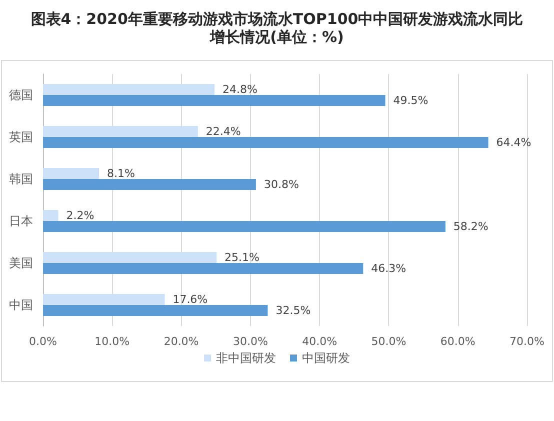  What do you see at coordinates (21, 179) in the screenshot?
I see `y-tick-label: 韩国` at bounding box center [21, 179].